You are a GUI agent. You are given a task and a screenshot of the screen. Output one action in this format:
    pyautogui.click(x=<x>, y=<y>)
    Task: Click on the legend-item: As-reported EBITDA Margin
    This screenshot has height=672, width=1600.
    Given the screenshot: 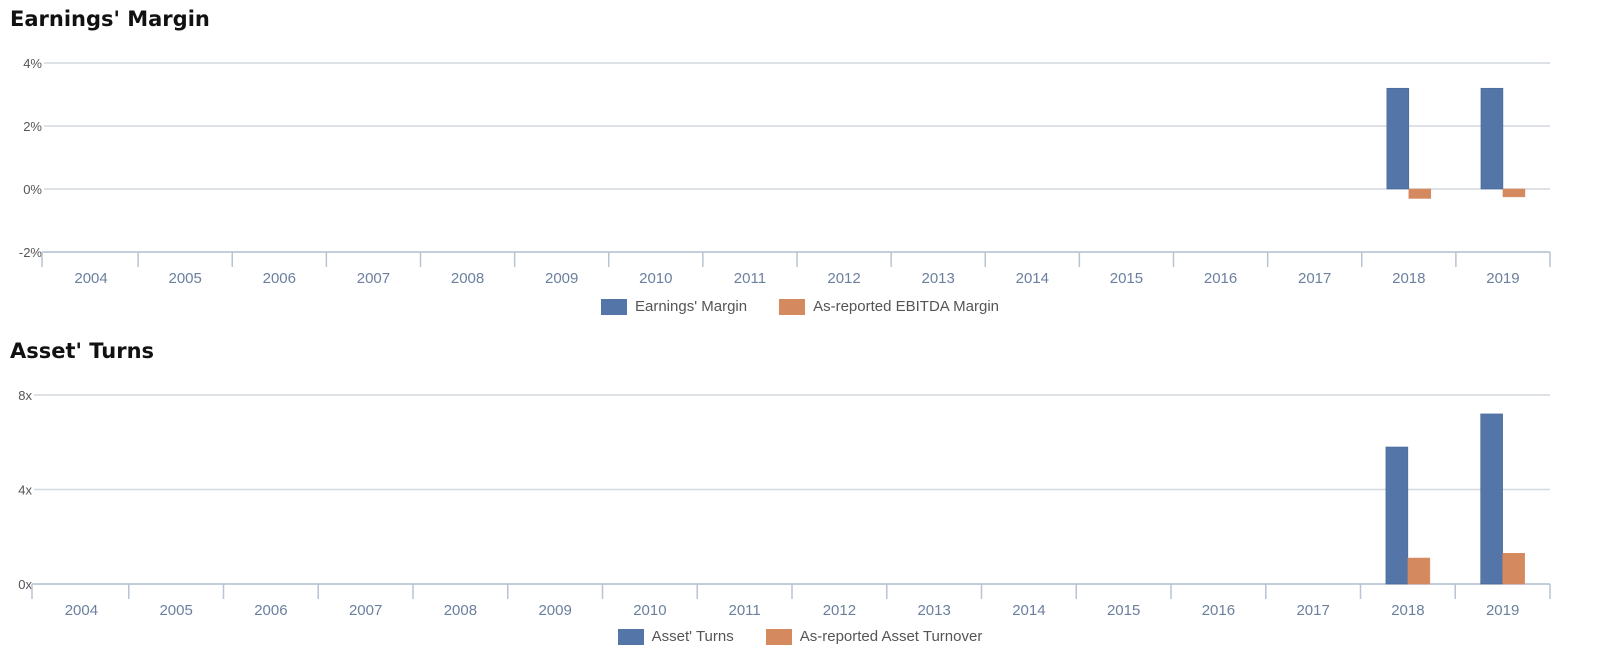 What is the action you would take?
    pyautogui.click(x=889, y=306)
    